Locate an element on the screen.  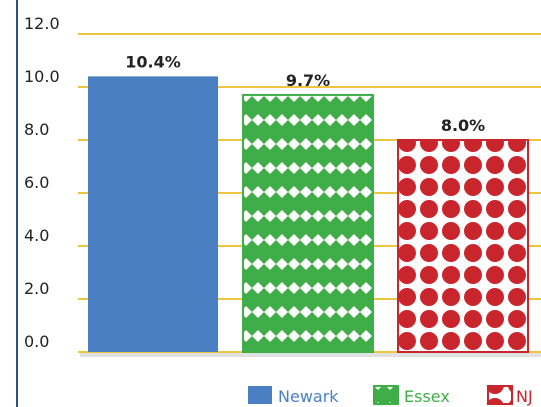
y-tick-label: 4.0 is located at coordinates (36, 235).